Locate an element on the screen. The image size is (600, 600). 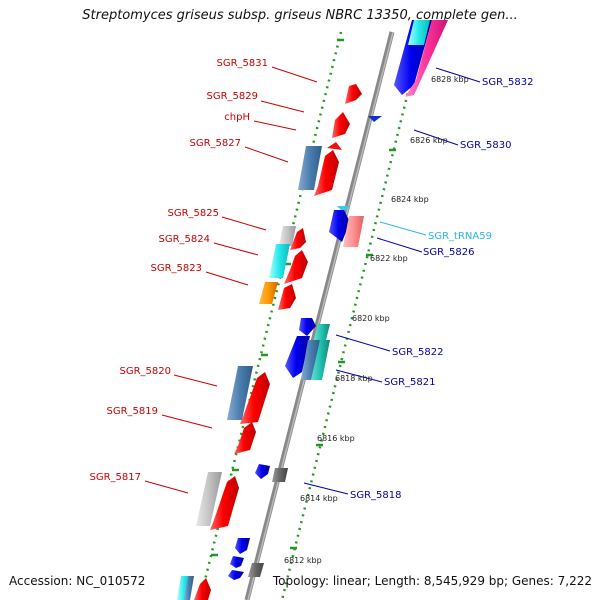
gene-bar-sgr5818-gray is located at coordinates (280, 475).